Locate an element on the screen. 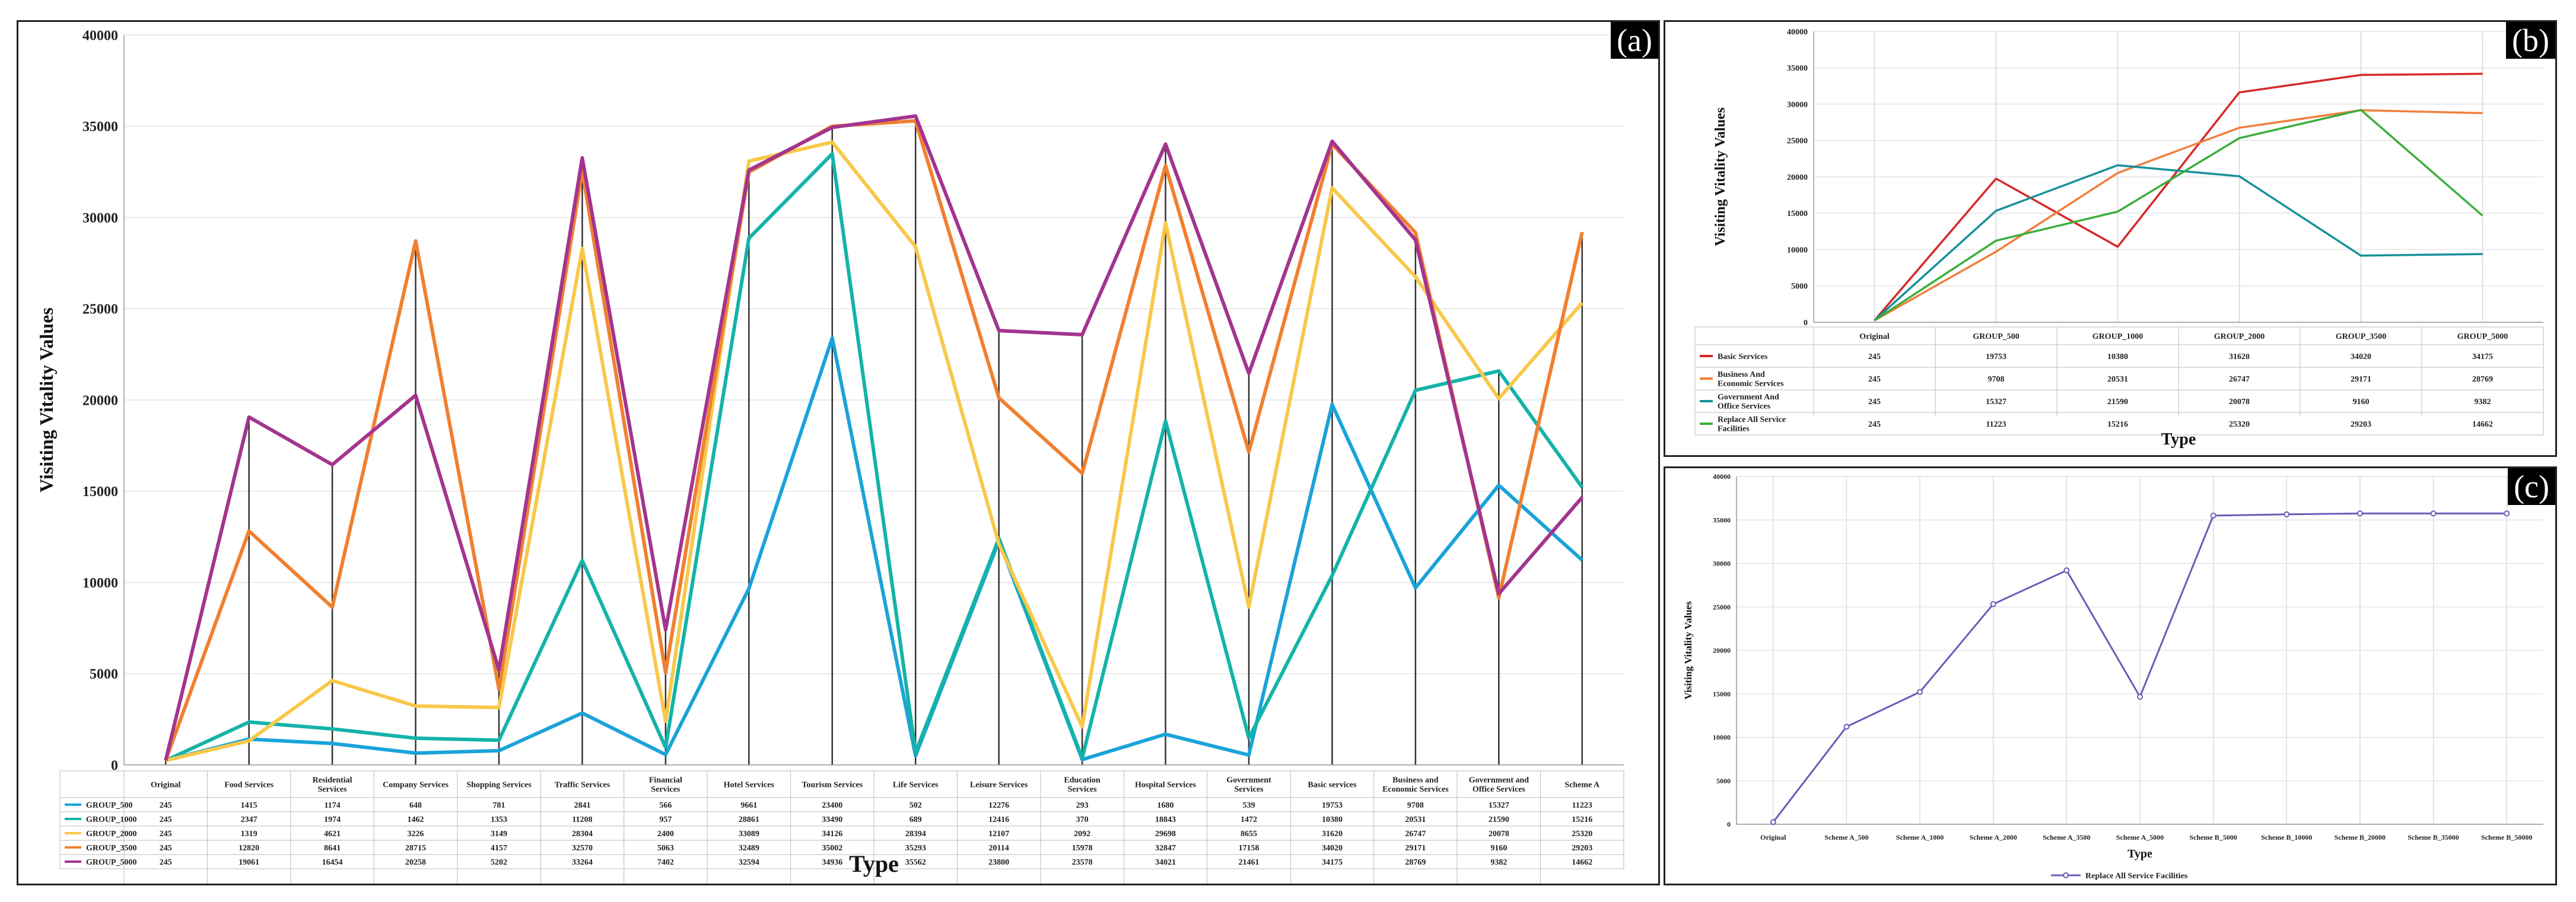 Image resolution: width=2576 pixels, height=902 pixels. y-tick-label: 10000 is located at coordinates (1797, 250).